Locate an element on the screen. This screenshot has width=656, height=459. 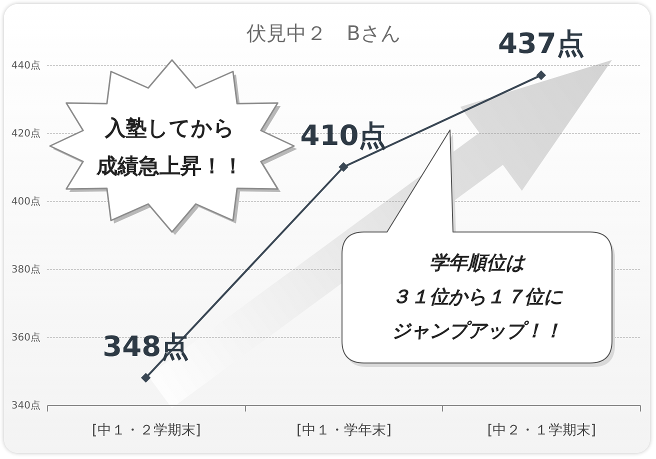
y-tick-label: 420点 is located at coordinates (25, 134).